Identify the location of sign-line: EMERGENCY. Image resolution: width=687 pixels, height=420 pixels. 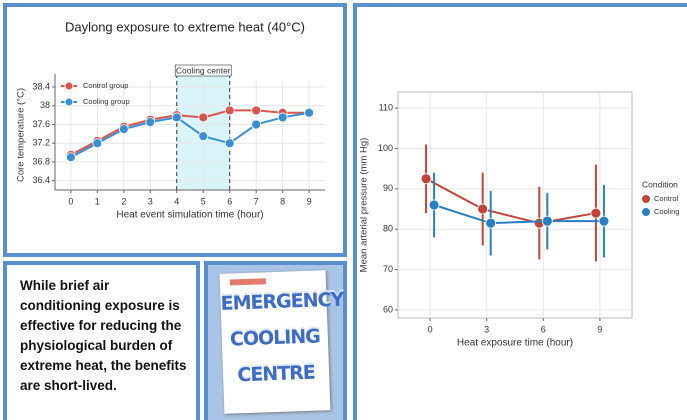
(282, 301).